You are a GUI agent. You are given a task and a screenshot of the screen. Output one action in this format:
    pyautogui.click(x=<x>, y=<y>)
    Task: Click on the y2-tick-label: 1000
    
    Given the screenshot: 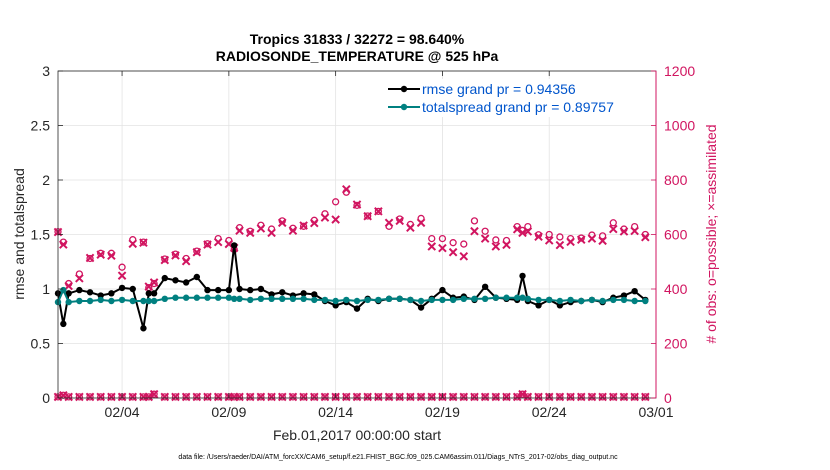 What is the action you would take?
    pyautogui.click(x=679, y=126)
    